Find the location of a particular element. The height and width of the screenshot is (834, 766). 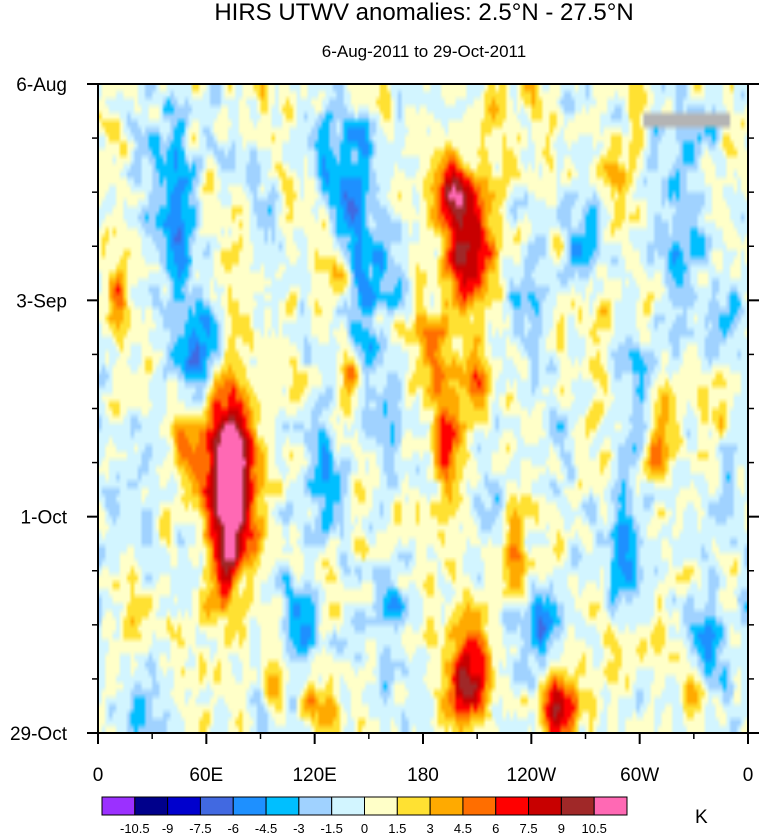

colorbar-label: -3 is located at coordinates (299, 827).